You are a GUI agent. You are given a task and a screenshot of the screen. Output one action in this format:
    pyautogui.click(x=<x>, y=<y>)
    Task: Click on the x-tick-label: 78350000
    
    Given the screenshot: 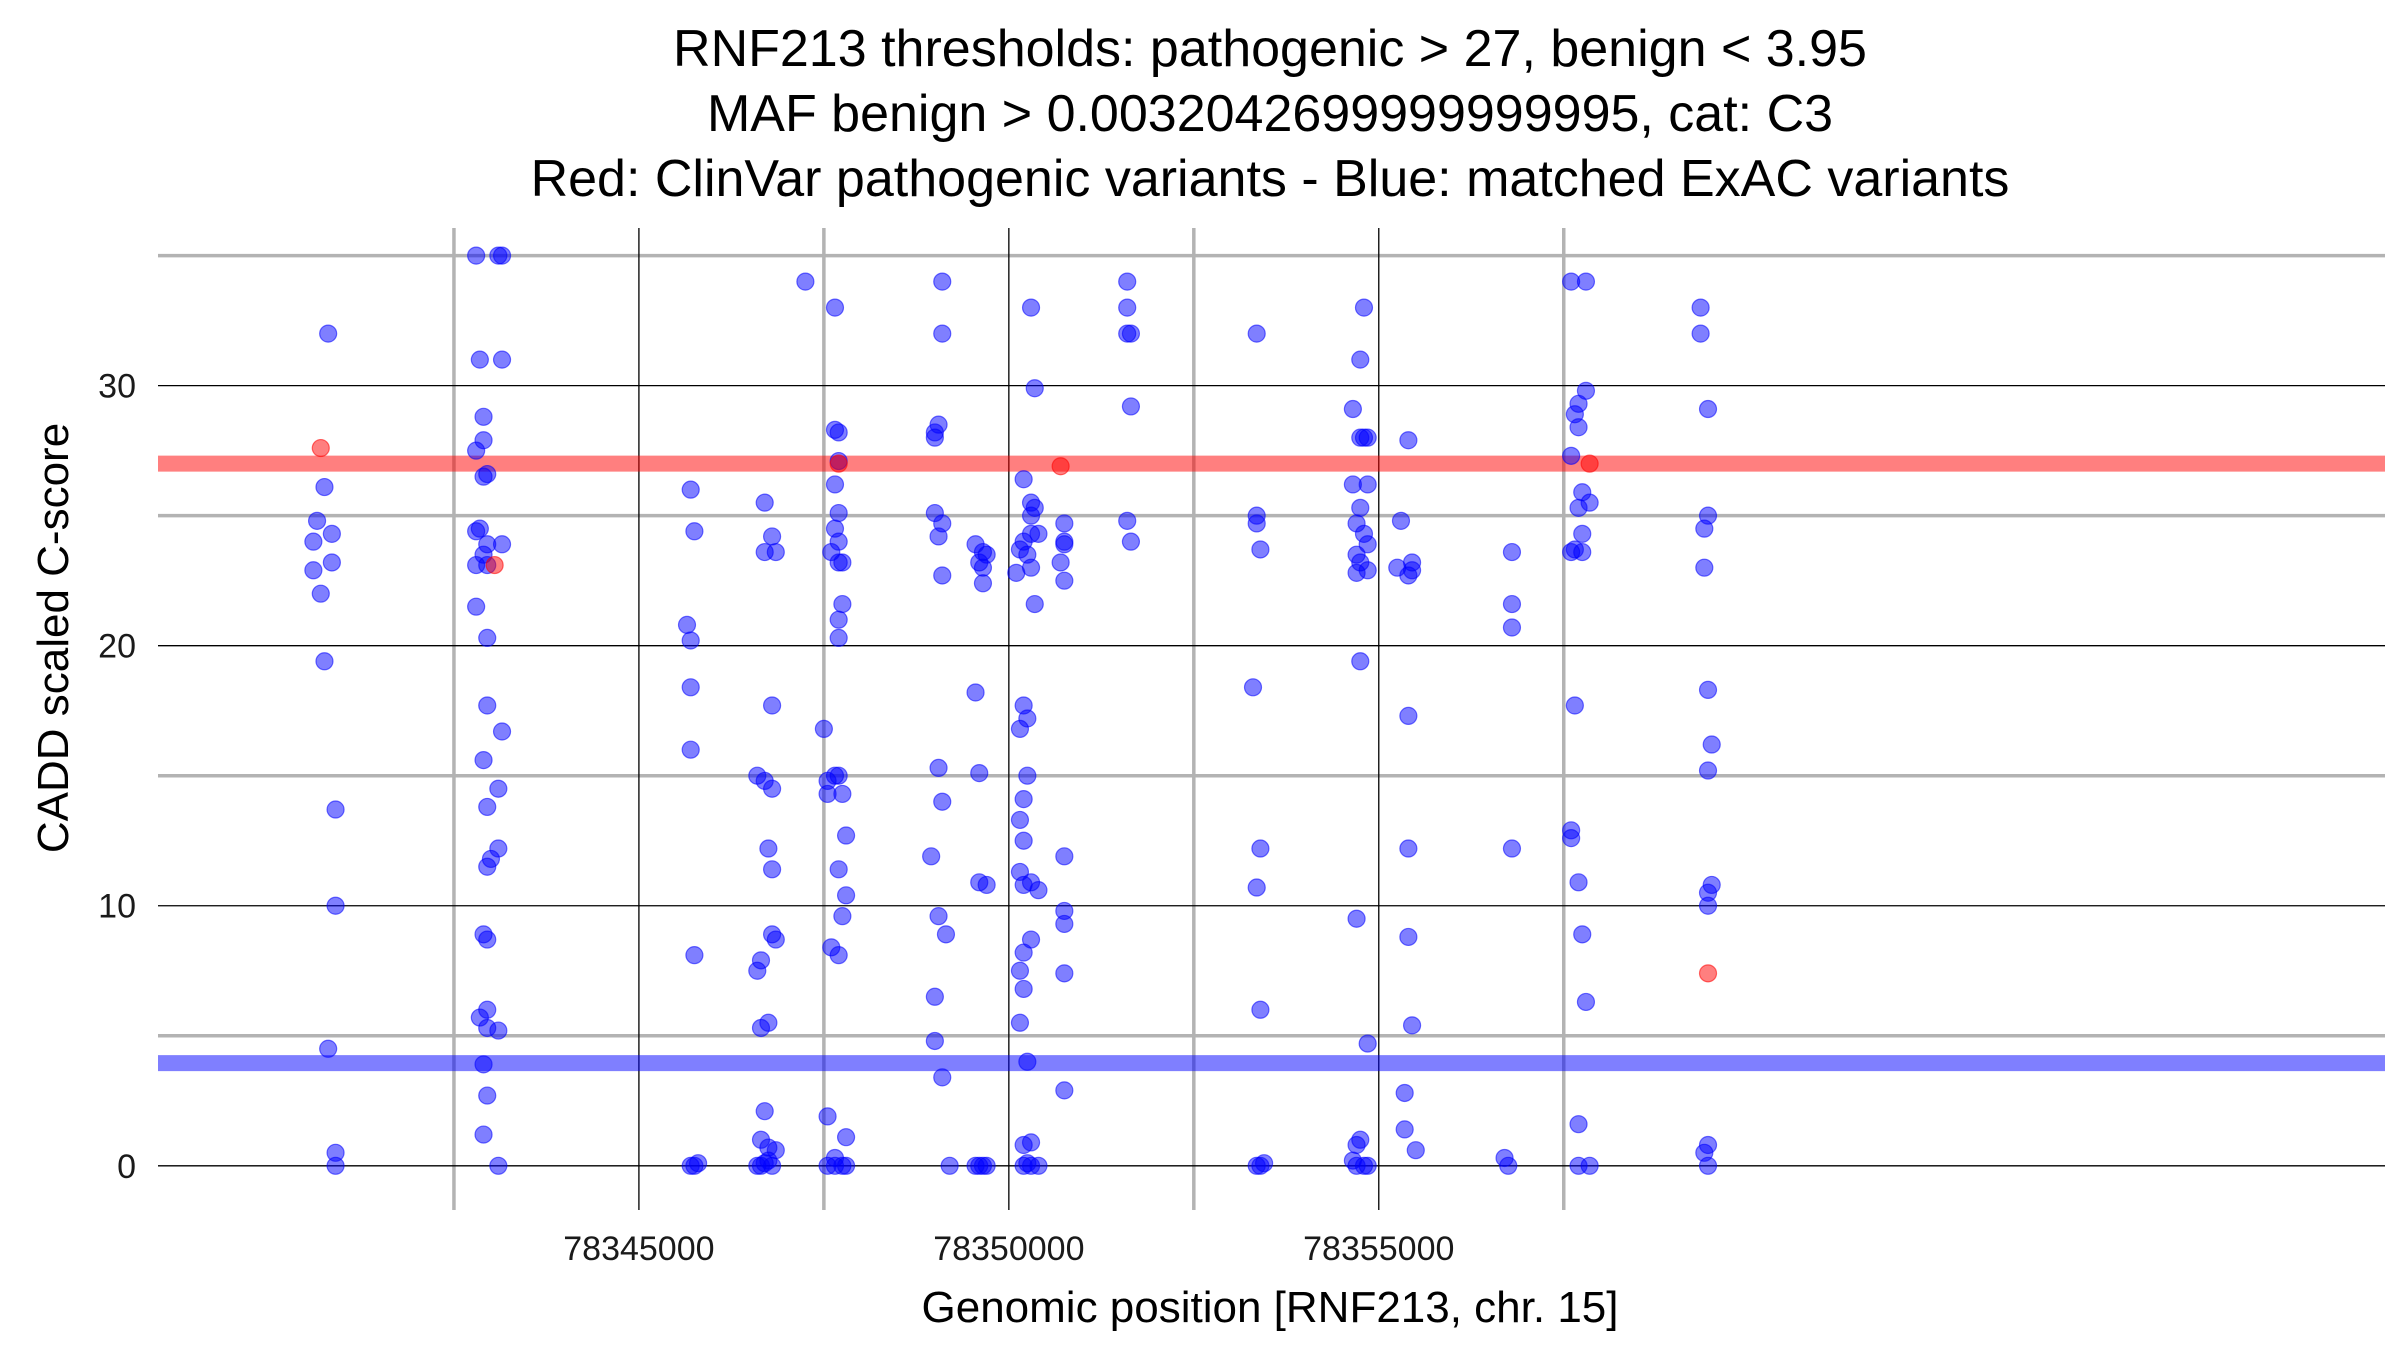 What is the action you would take?
    pyautogui.click(x=1008, y=1249)
    